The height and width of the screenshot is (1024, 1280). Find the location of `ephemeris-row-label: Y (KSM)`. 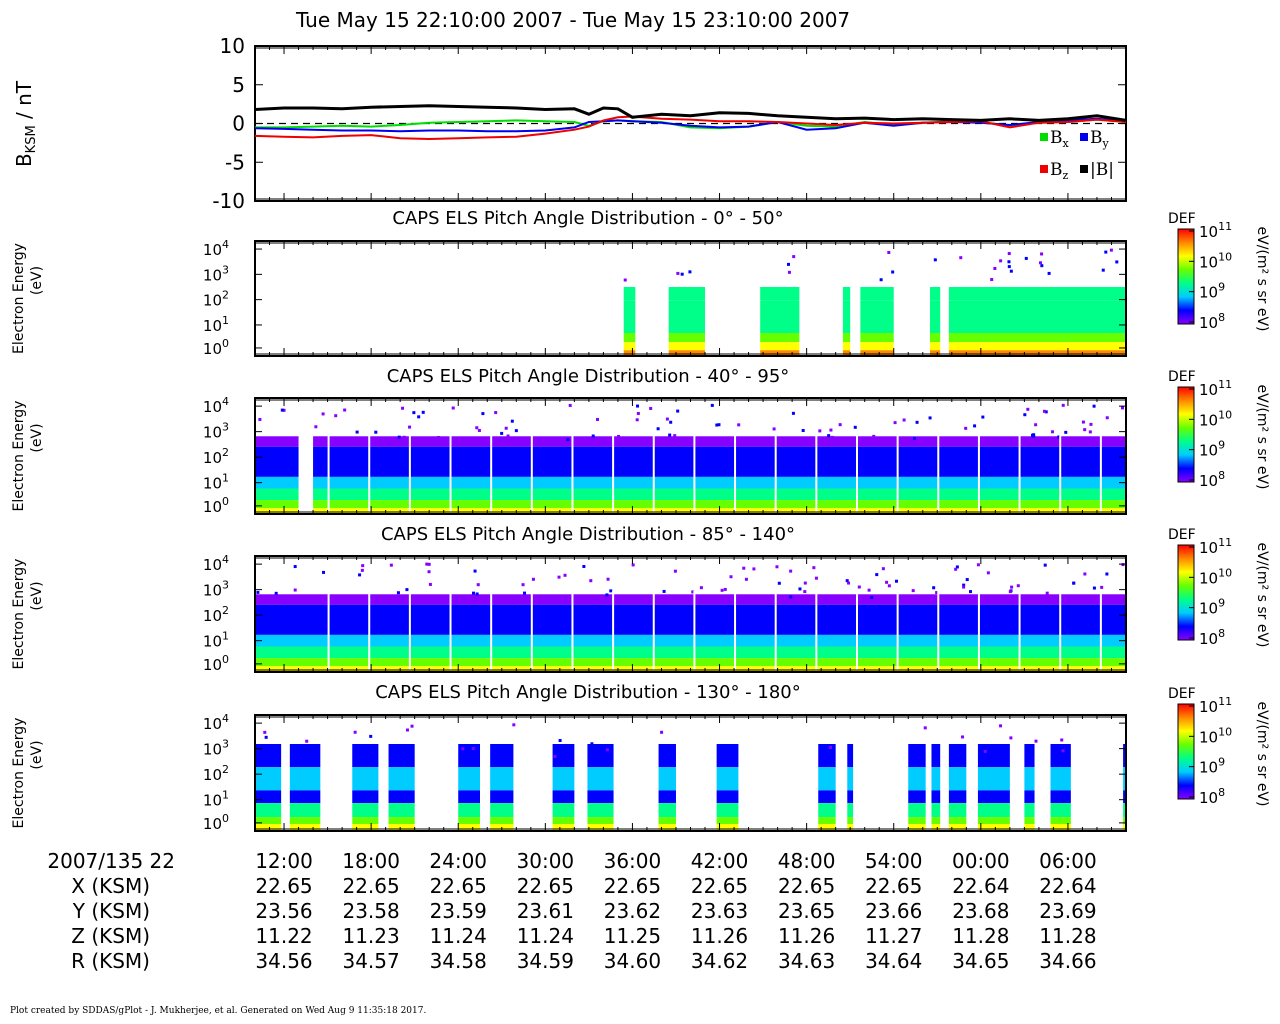

ephemeris-row-label: Y (KSM) is located at coordinates (111, 911).